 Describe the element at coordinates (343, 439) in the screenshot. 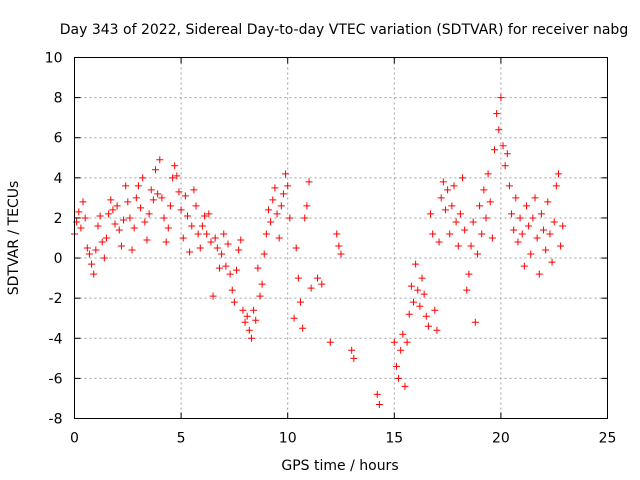

I see `x-tick-labels: 0 5 10 15 20 25` at that location.